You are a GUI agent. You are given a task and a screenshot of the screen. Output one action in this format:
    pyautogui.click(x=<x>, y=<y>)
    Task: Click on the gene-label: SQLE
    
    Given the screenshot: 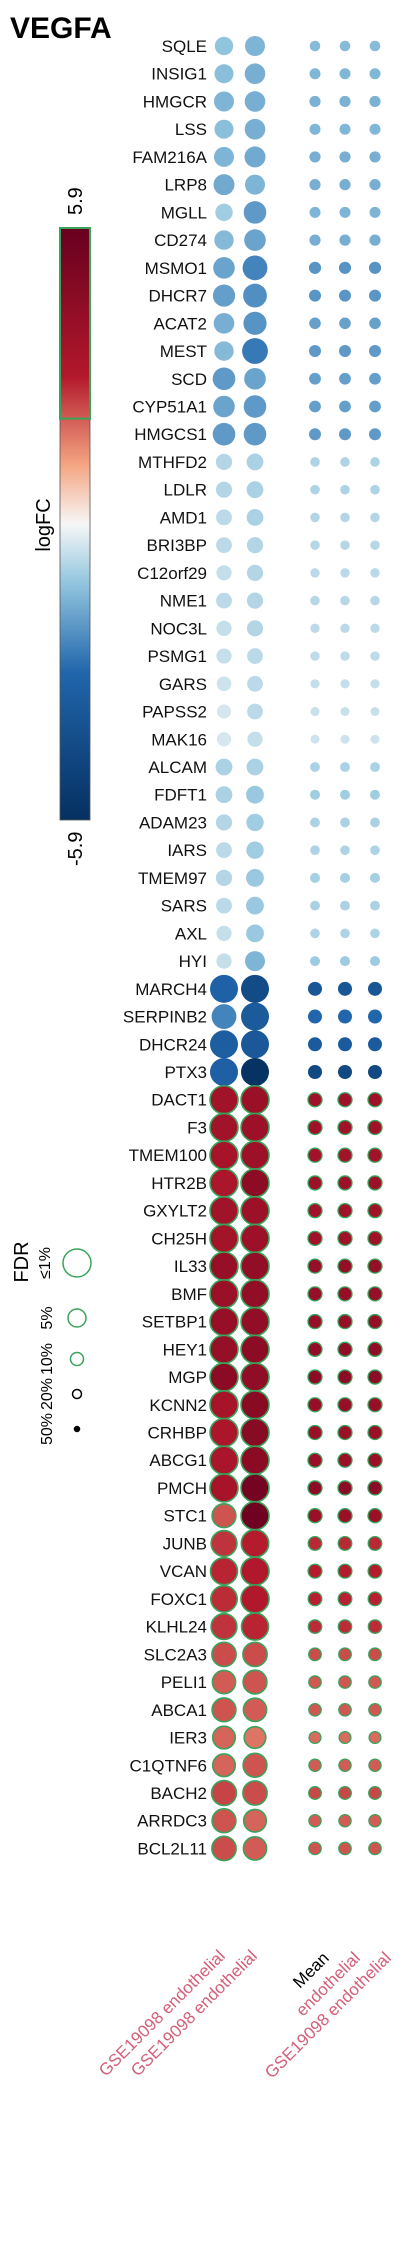 What is the action you would take?
    pyautogui.click(x=184, y=46)
    